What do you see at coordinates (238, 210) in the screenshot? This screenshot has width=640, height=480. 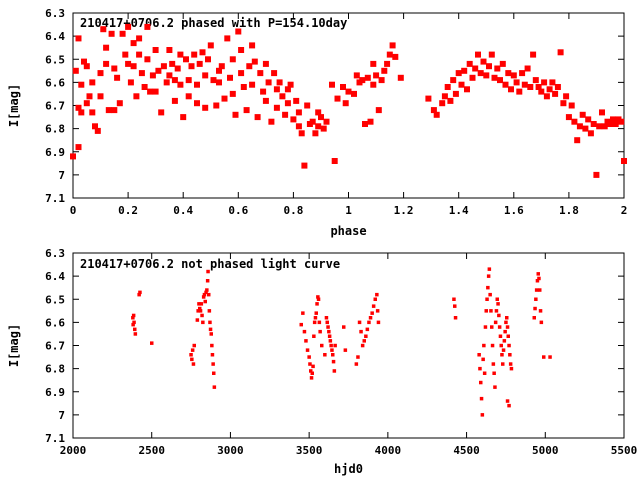 I see `x-tick-label: 0.6` at bounding box center [238, 210].